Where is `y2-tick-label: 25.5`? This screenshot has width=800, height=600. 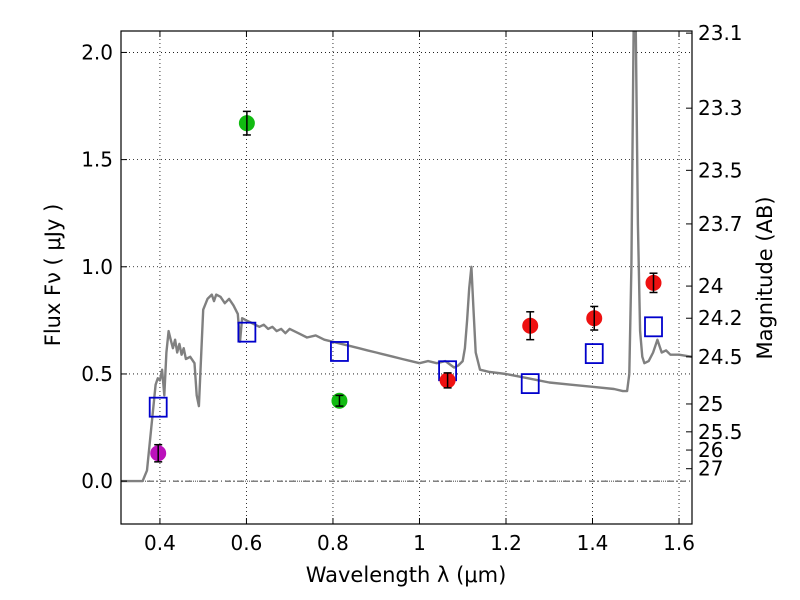
y2-tick-label: 25.5 is located at coordinates (720, 432).